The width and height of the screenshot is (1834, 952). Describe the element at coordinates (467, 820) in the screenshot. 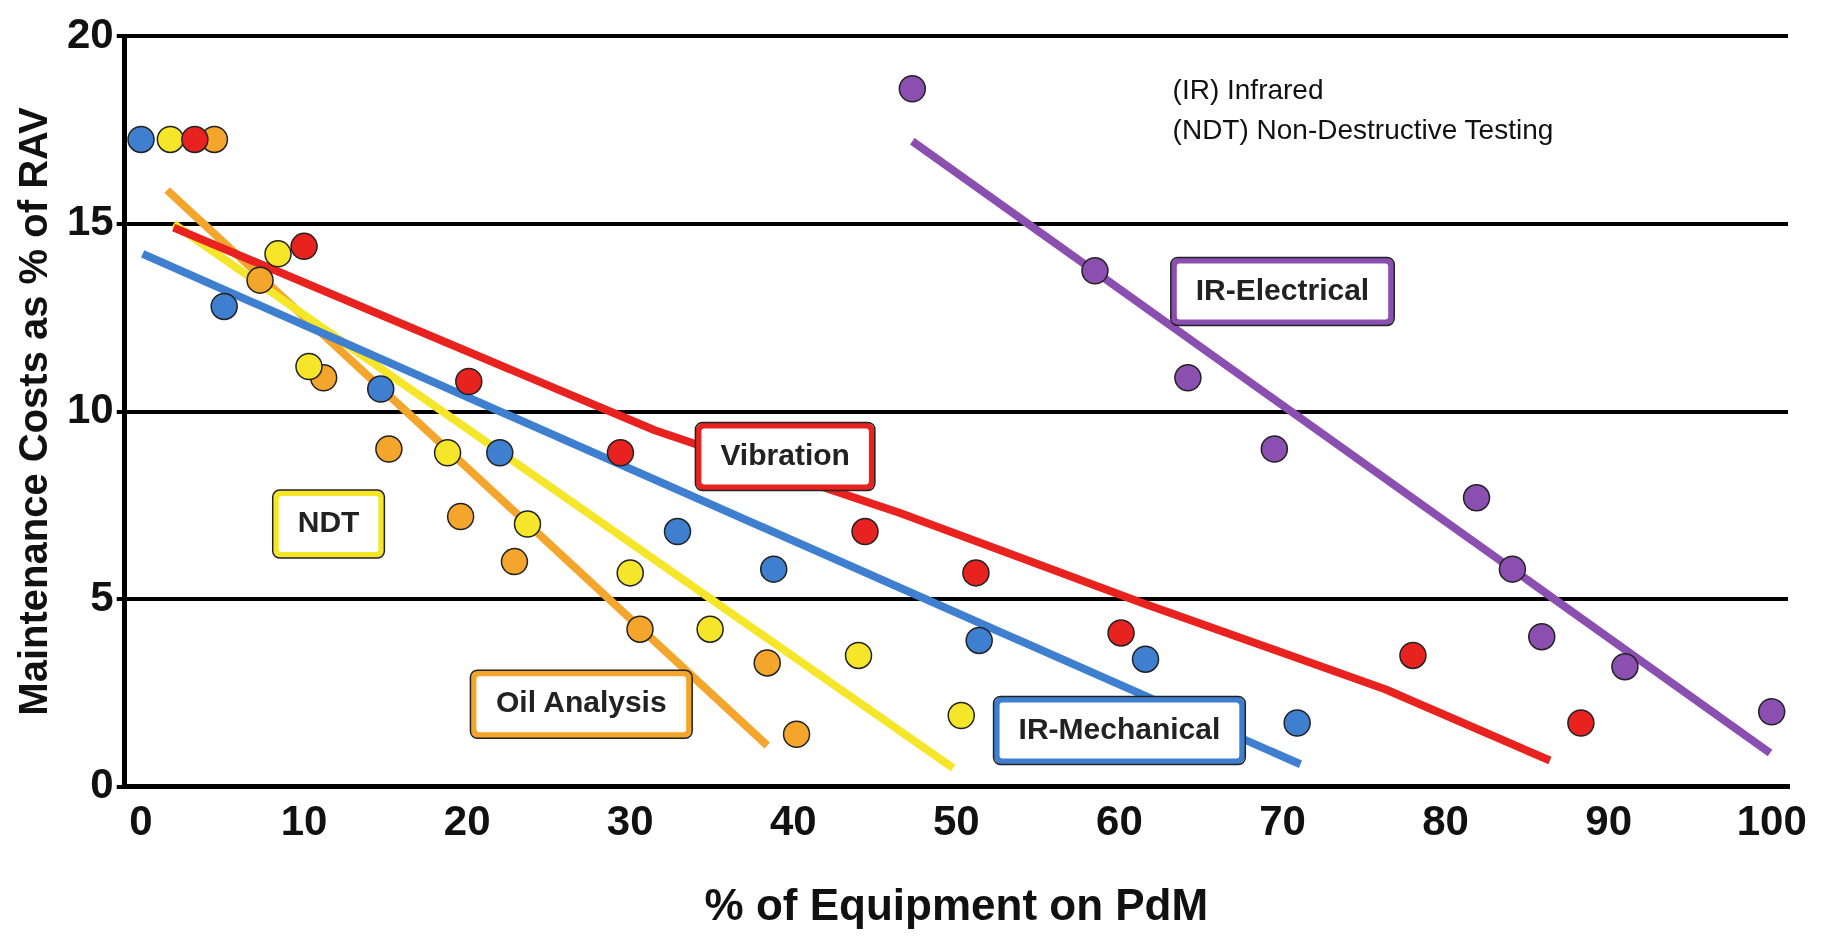

I see `x-tick-label: 20` at that location.